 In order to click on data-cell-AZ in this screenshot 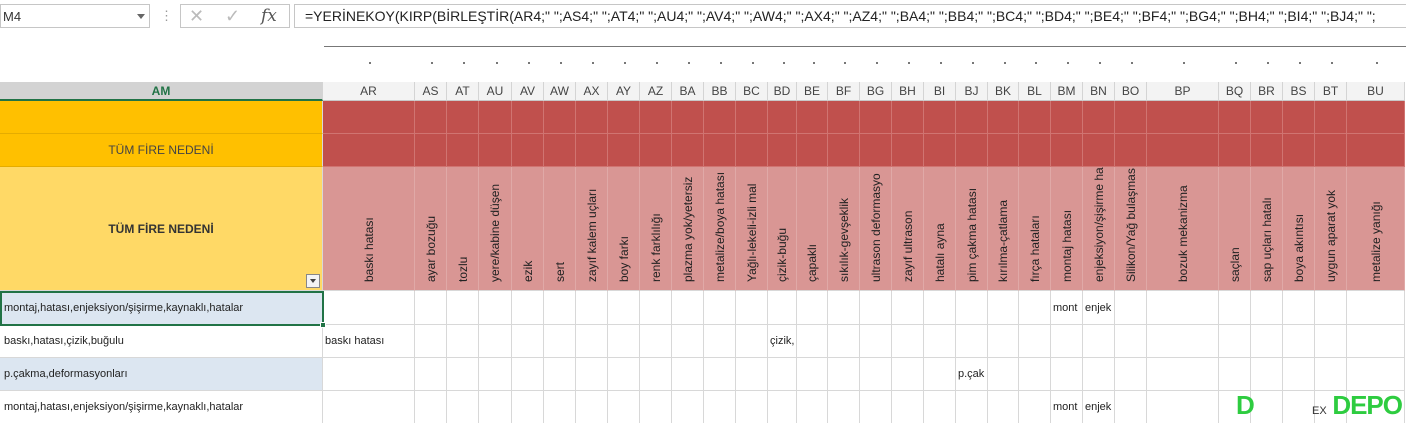, I will do `click(656, 341)`.